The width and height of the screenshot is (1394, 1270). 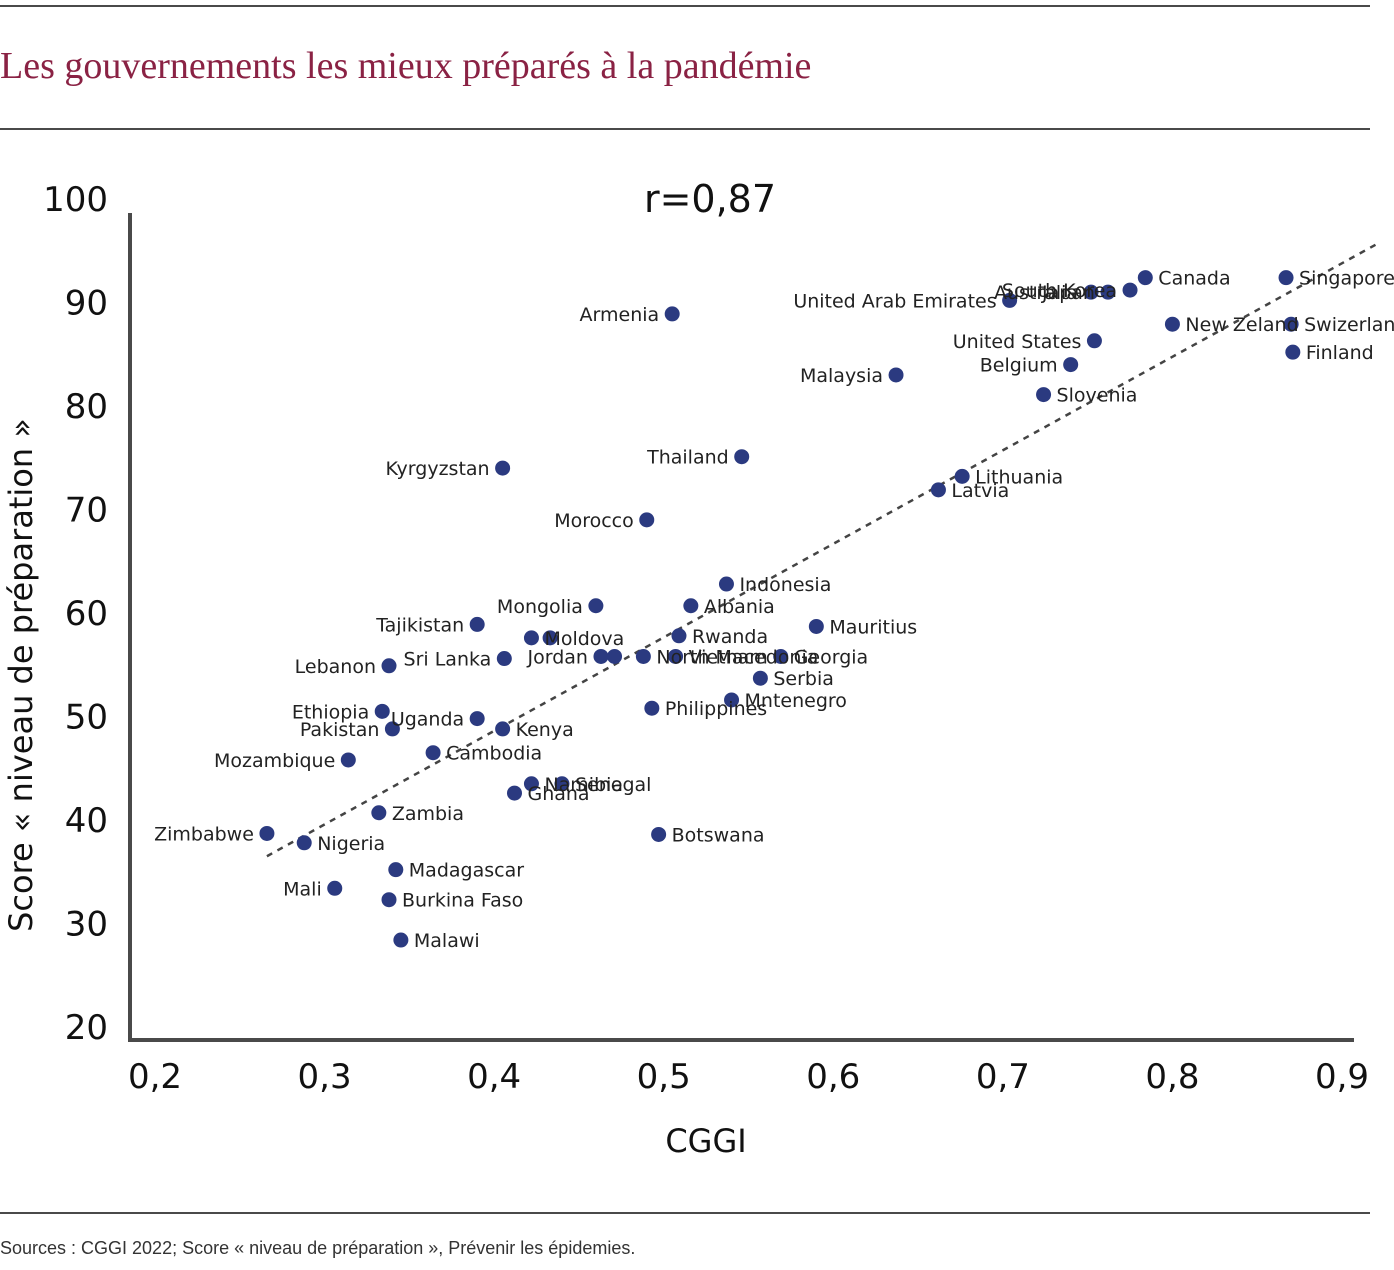 What do you see at coordinates (748, 1077) in the screenshot?
I see `x-tick-labels: 0,2 0,3 0,4 0,5 0,6 0,7 0,8 0,9` at bounding box center [748, 1077].